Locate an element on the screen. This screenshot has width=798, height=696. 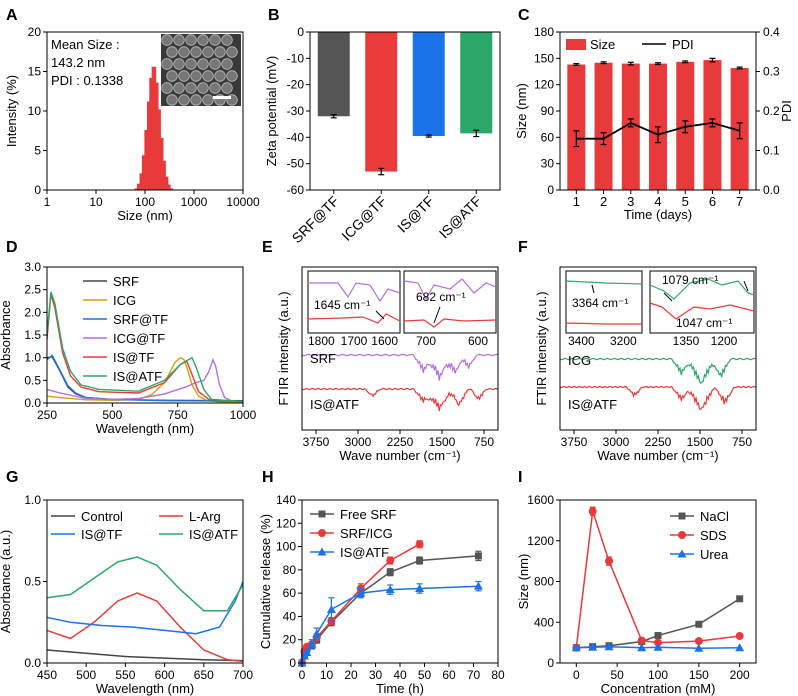
annotation-text: 143.2 nm is located at coordinates (78, 62).